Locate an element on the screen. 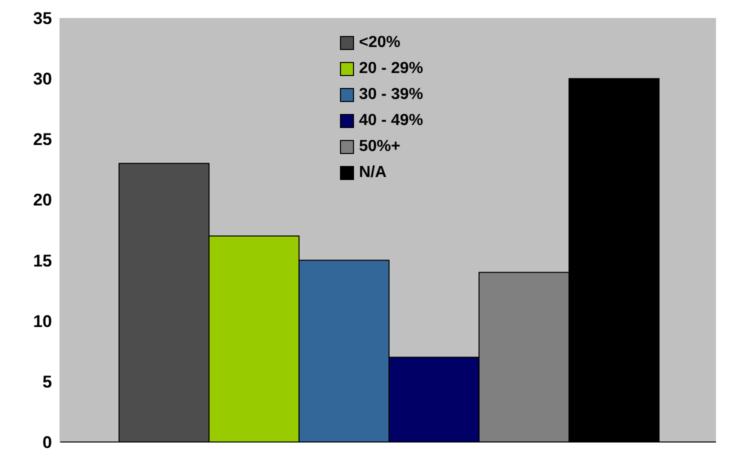 The width and height of the screenshot is (729, 460). y-tick-label: 20 is located at coordinates (42, 200).